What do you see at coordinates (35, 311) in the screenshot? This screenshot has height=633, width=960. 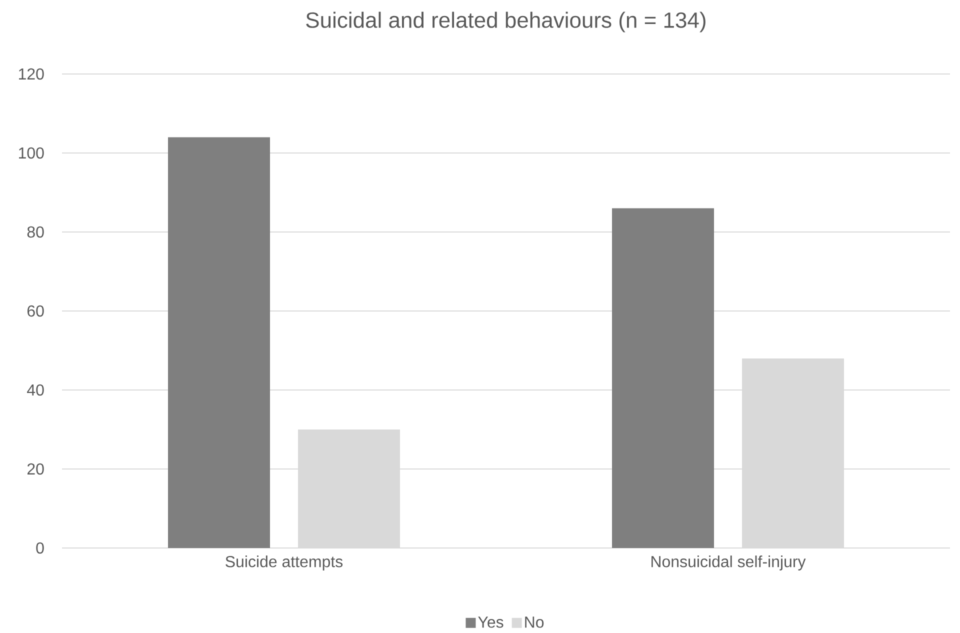 I see `y-tick-label: 60` at bounding box center [35, 311].